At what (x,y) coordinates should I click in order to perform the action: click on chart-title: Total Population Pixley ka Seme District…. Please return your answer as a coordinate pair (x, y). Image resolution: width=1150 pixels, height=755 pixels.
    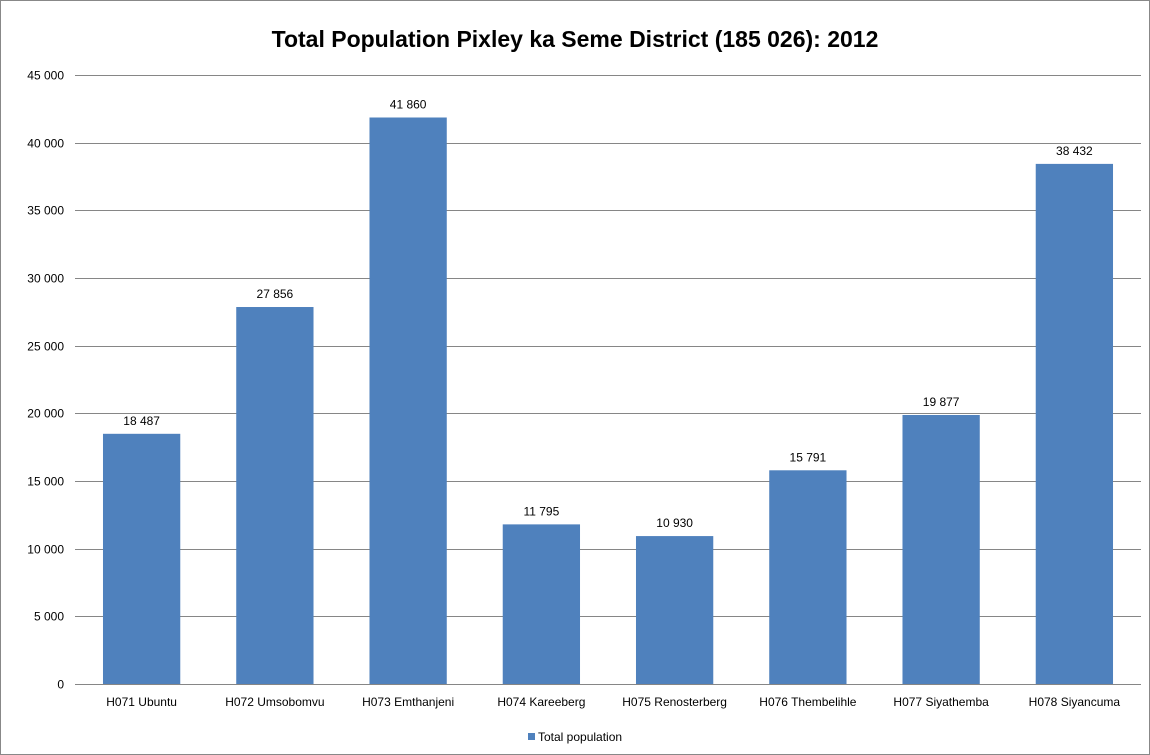
    Looking at the image, I should click on (575, 39).